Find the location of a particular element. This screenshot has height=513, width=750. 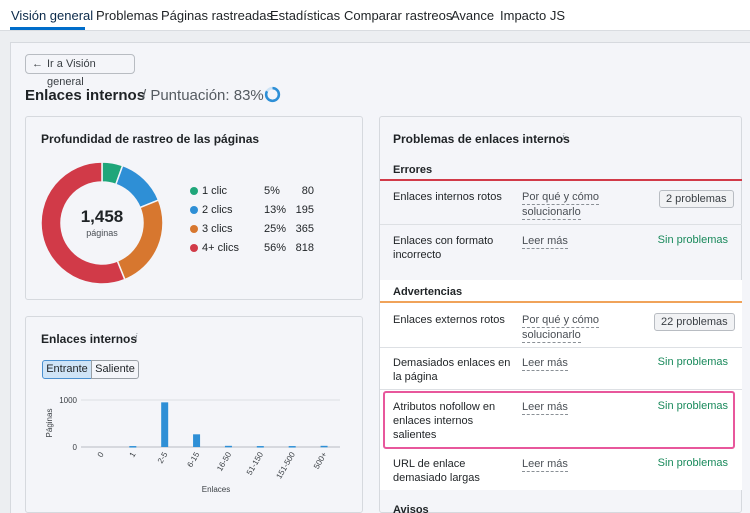

internal-links-title: Enlaces internos is located at coordinates (89, 339).